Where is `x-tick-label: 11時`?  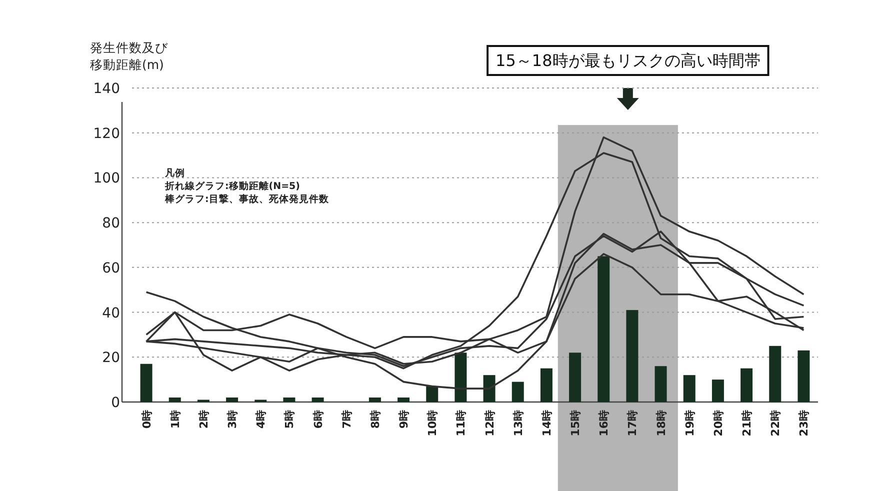
x-tick-label: 11時 is located at coordinates (461, 423).